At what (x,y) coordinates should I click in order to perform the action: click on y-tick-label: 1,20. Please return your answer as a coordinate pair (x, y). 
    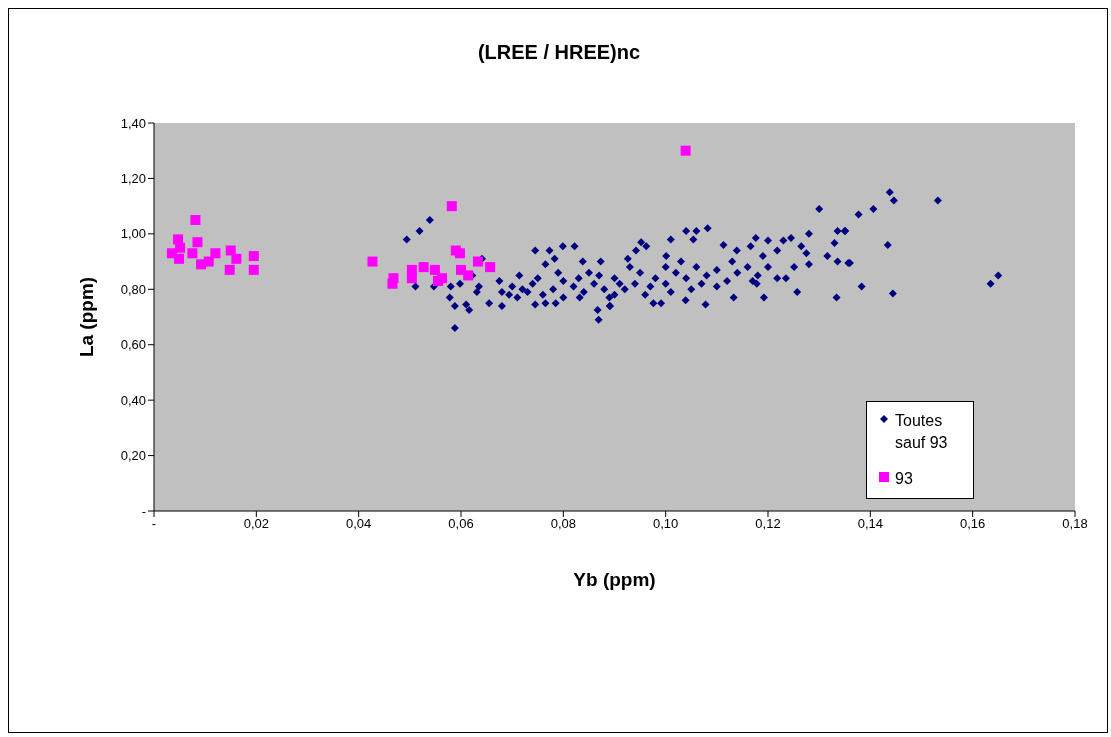
    Looking at the image, I should click on (133, 179).